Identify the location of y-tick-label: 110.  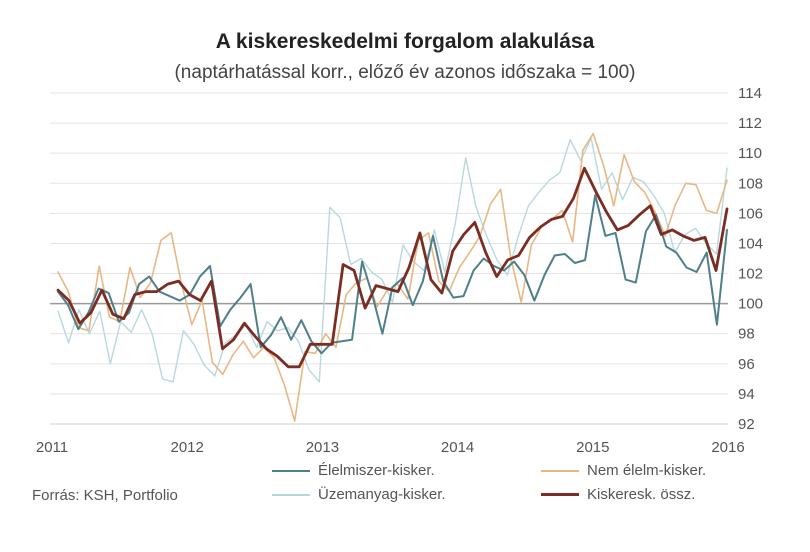
(750, 153).